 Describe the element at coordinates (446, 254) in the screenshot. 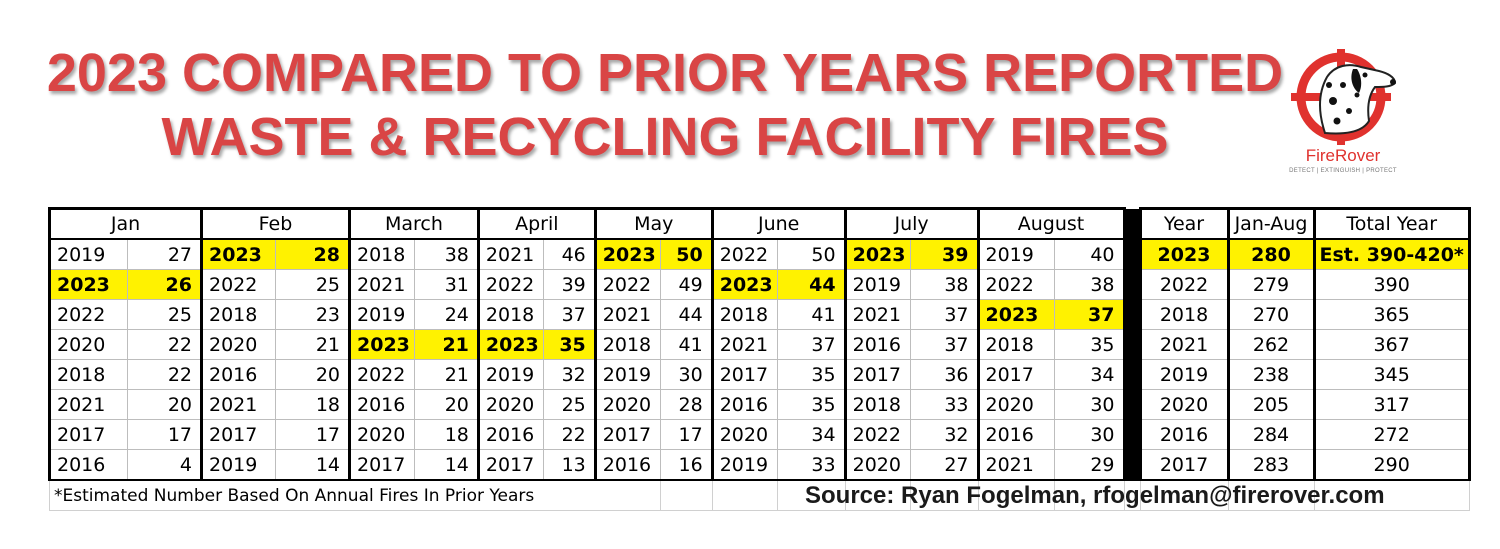

I see `cell-fires-march: 38` at that location.